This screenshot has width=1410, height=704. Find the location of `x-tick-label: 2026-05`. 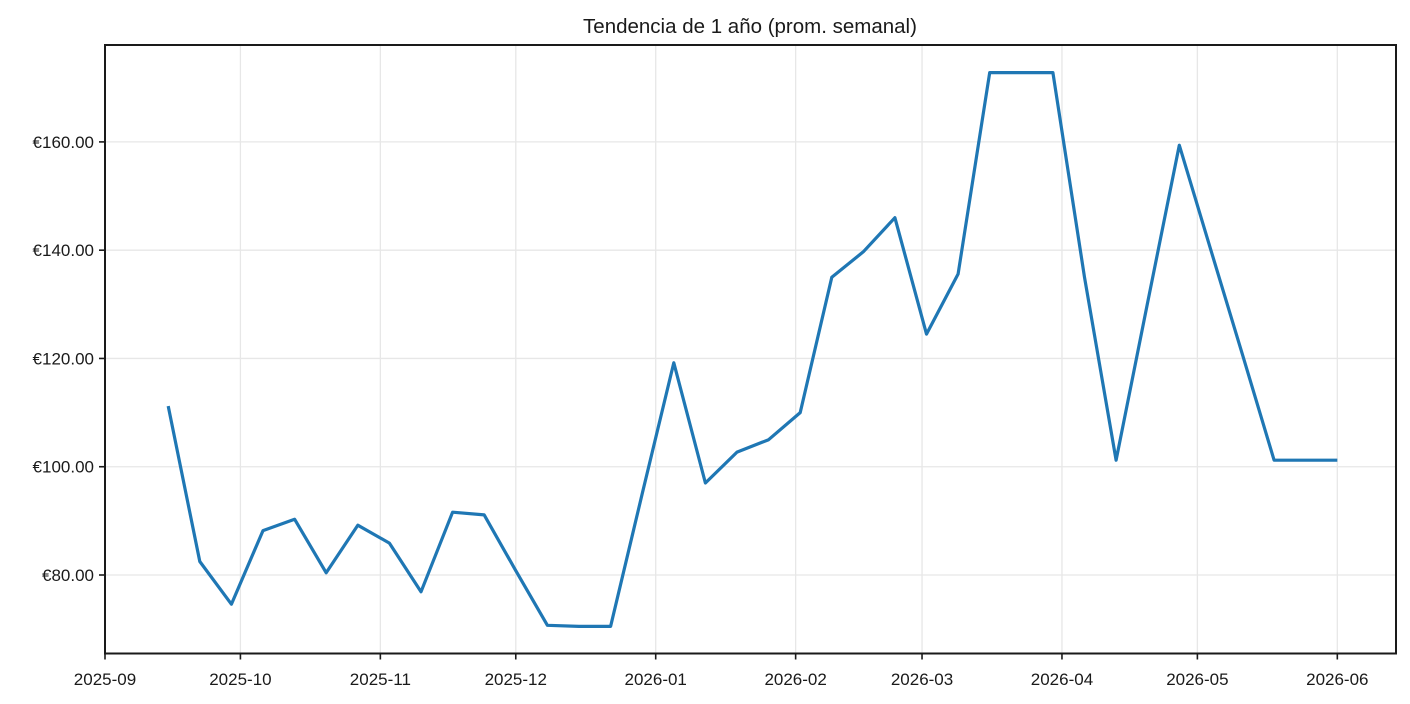

x-tick-label: 2026-05 is located at coordinates (1197, 679).